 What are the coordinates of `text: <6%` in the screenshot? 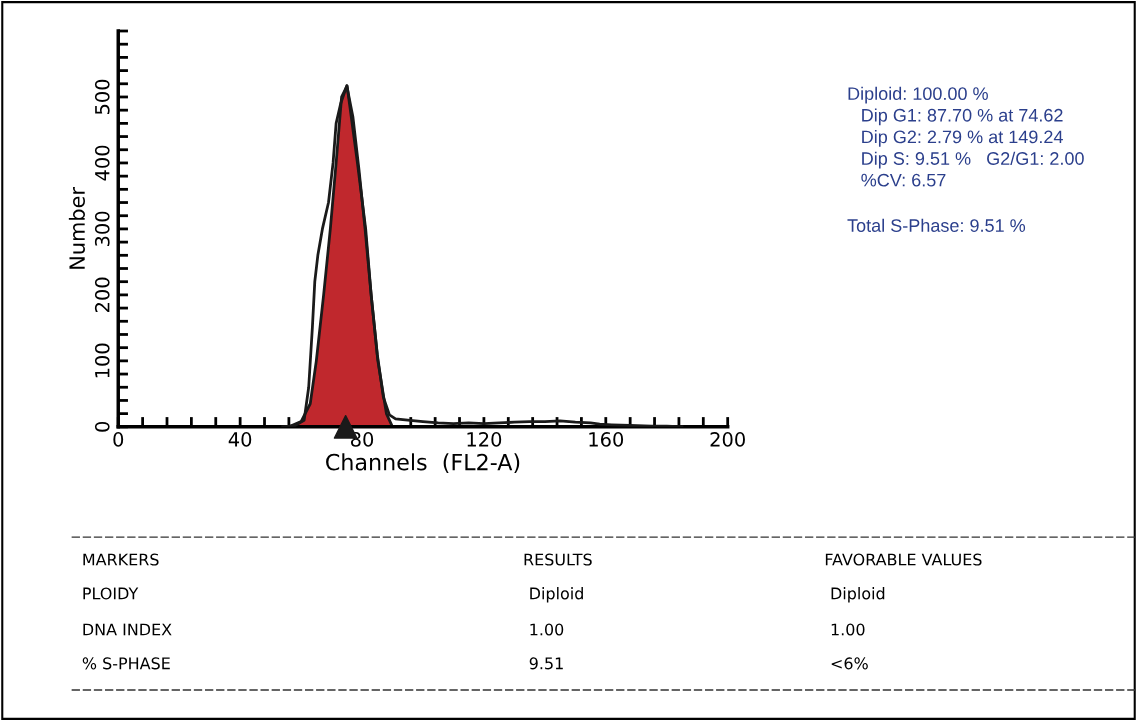 It's located at (849, 663).